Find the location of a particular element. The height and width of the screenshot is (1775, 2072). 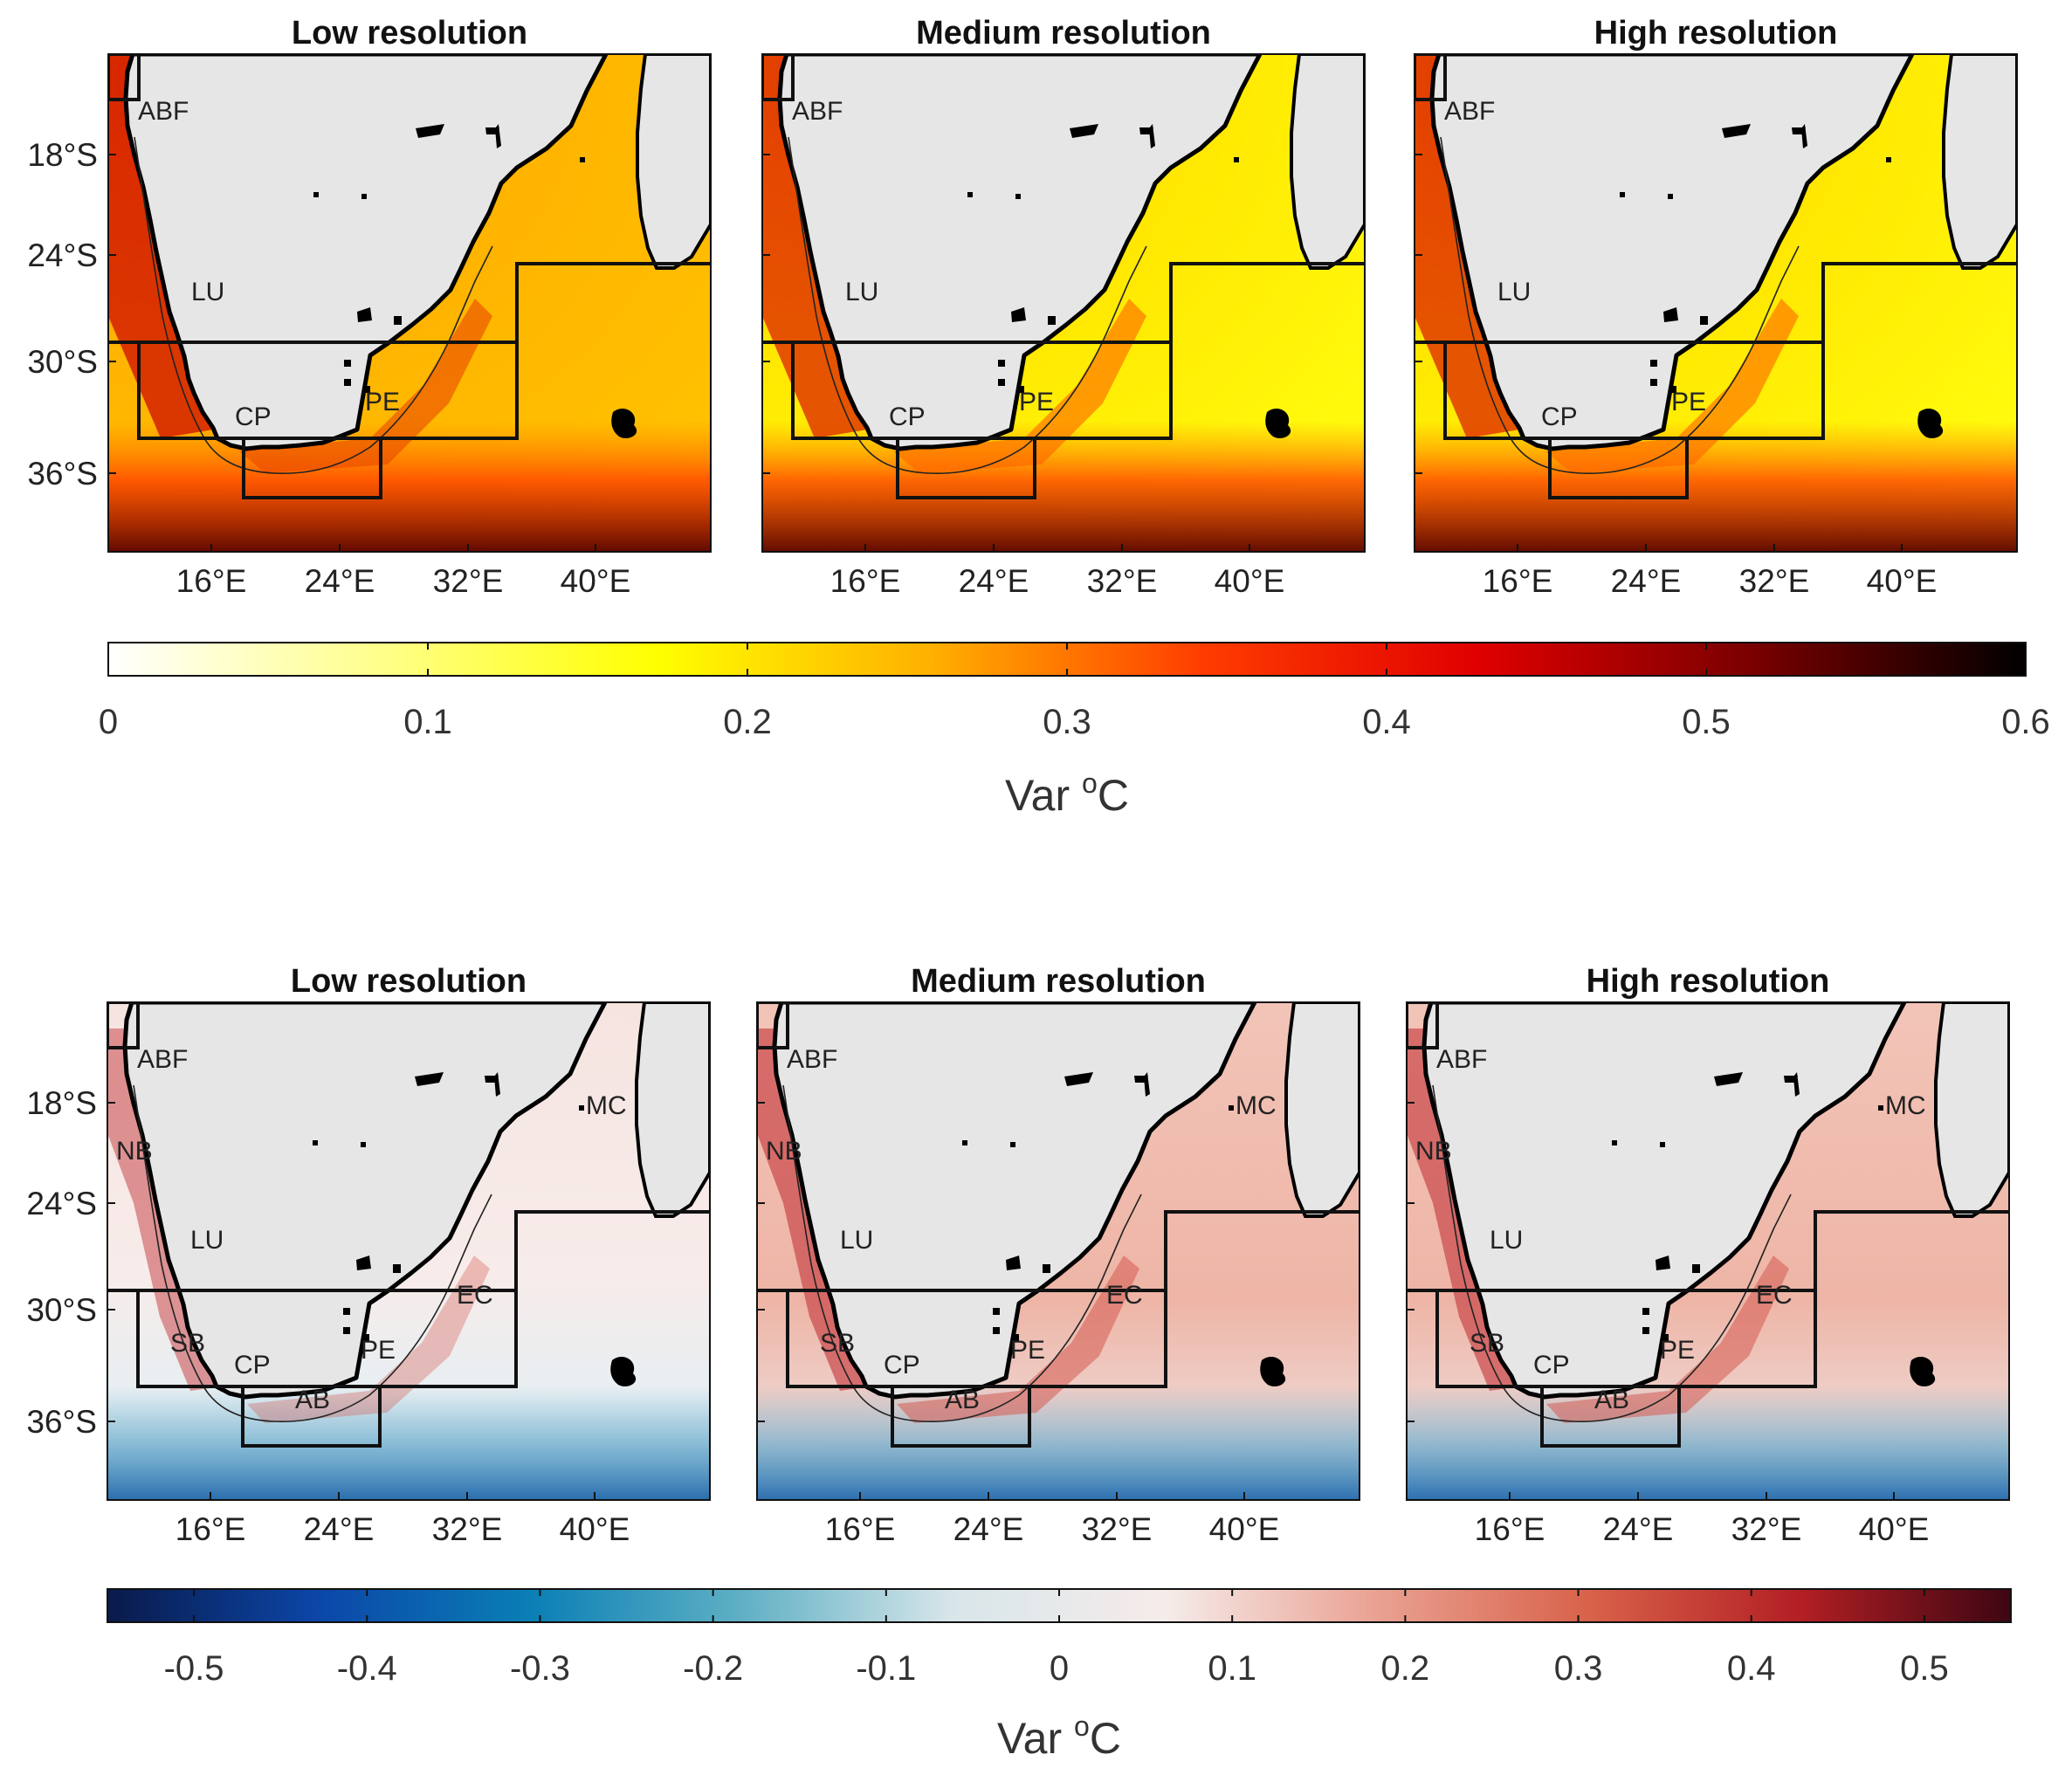

bottom-colorbar-label: Var oC is located at coordinates (1059, 1736).